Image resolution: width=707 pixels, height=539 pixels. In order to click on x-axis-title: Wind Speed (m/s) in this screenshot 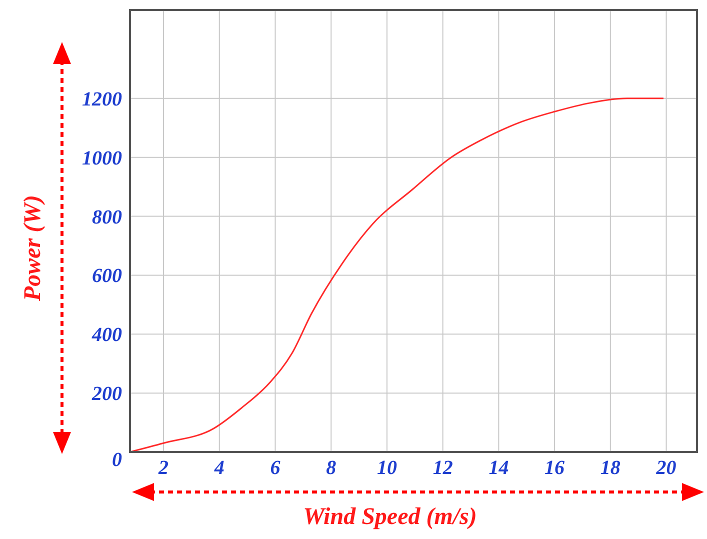, I will do `click(390, 517)`.